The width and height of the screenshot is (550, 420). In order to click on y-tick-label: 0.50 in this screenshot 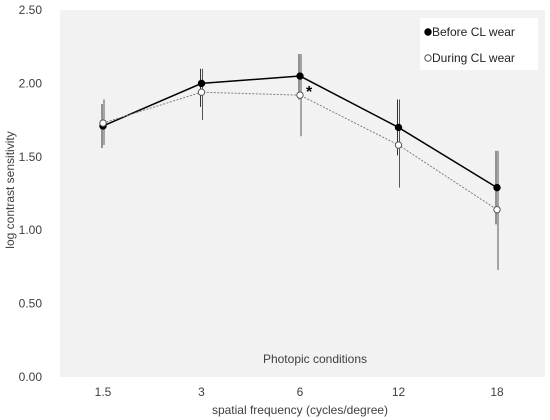, I will do `click(31, 304)`.